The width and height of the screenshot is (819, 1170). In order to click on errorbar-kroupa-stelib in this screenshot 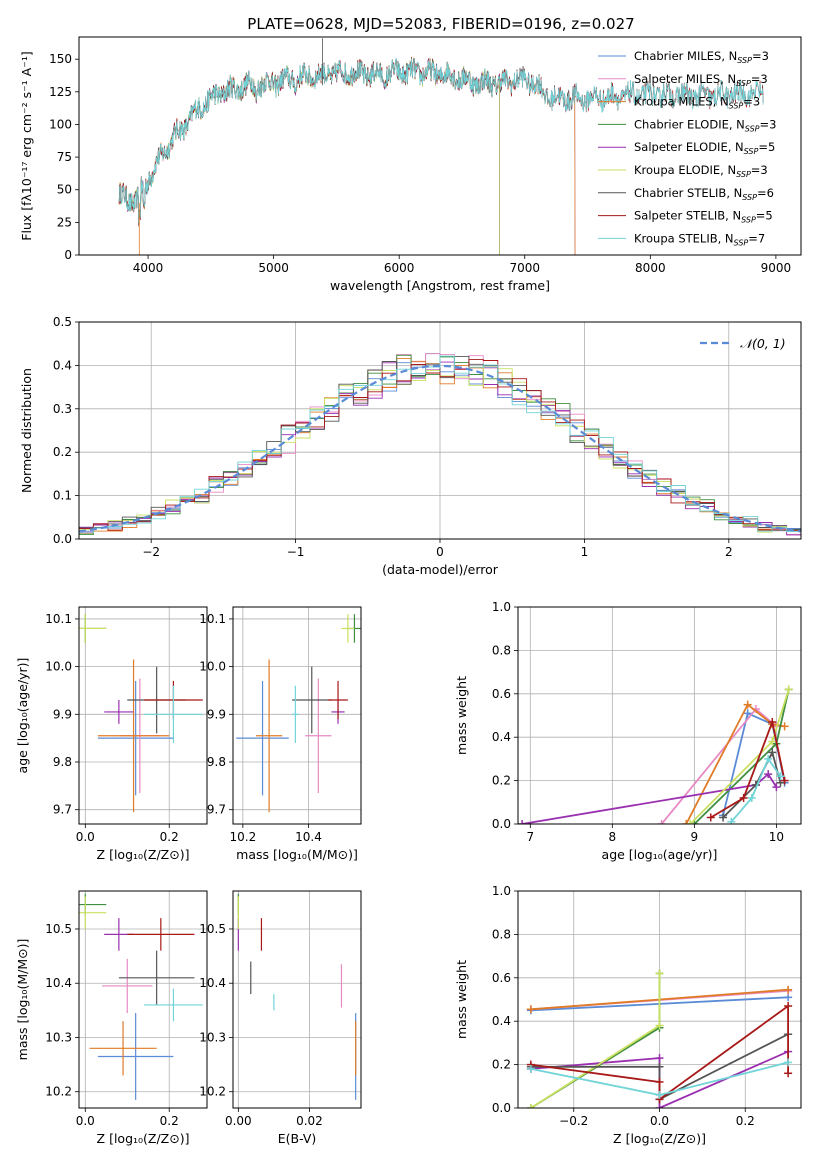, I will do `click(295, 714)`.